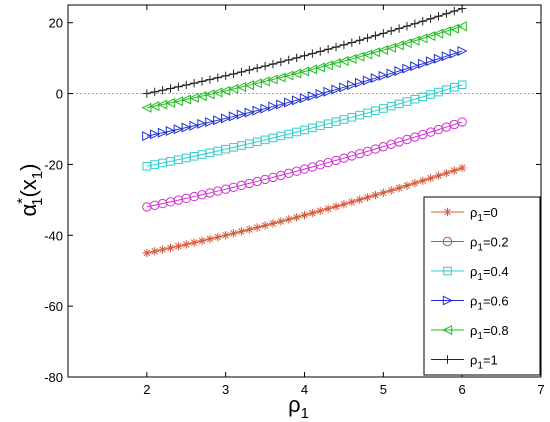 The height and width of the screenshot is (422, 550). Describe the element at coordinates (496, 271) in the screenshot. I see `legend-label-value: =0.4` at that location.